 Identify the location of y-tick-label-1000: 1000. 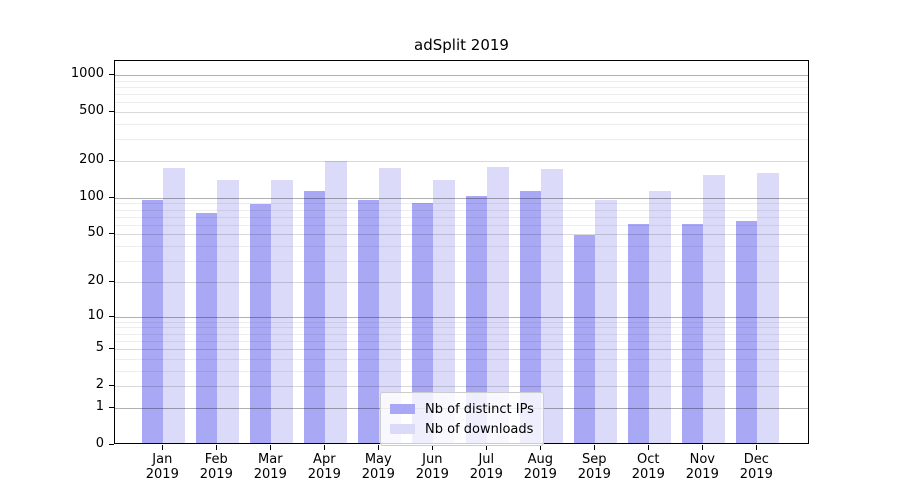
(87, 73).